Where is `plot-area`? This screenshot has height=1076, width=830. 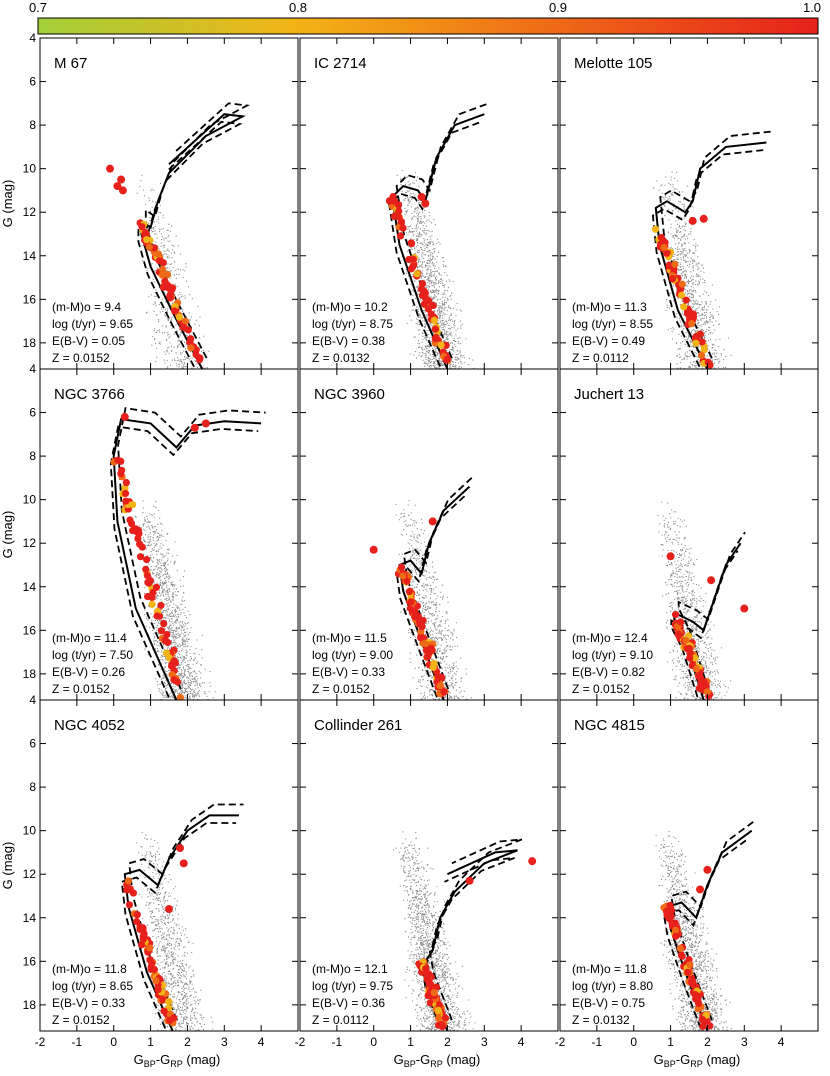
plot-area is located at coordinates (711, 249).